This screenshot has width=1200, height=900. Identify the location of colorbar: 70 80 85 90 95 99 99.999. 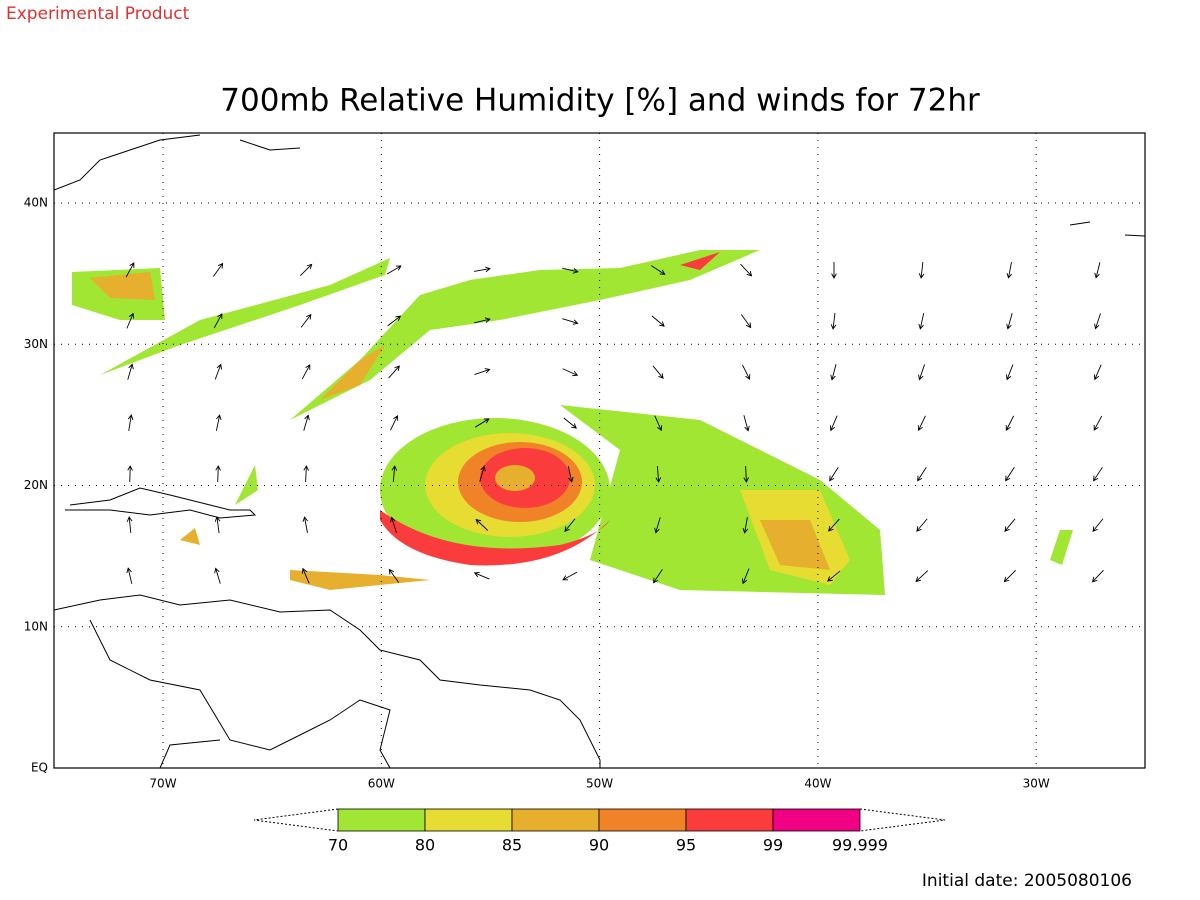
(599, 831).